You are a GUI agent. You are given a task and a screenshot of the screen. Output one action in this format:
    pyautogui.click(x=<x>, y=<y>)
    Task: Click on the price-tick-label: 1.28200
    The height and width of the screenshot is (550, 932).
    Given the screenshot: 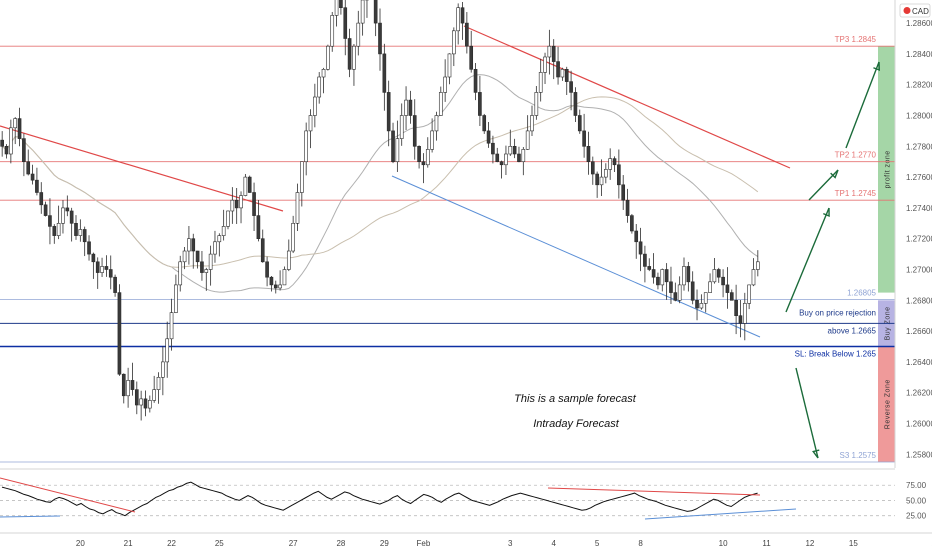 What is the action you would take?
    pyautogui.click(x=919, y=85)
    